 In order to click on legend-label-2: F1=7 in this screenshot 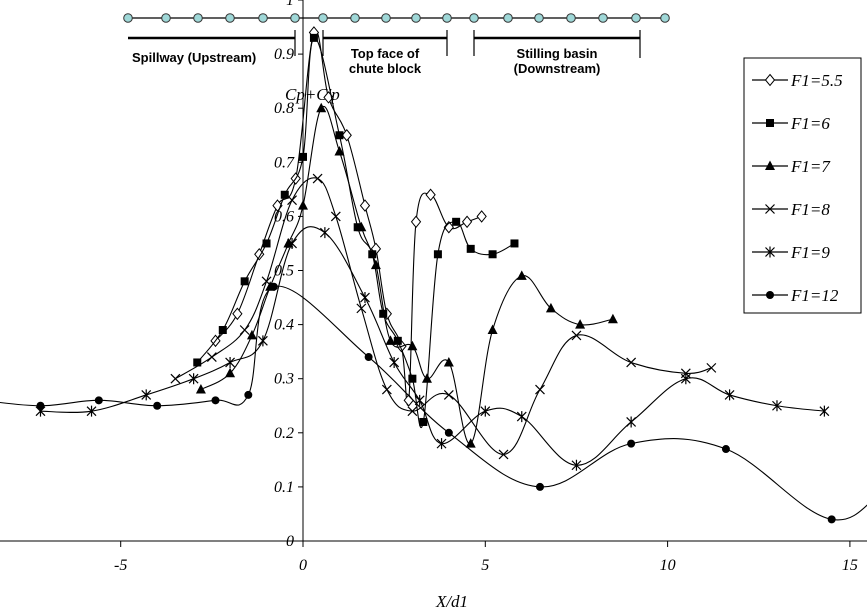, I will do `click(810, 166)`.